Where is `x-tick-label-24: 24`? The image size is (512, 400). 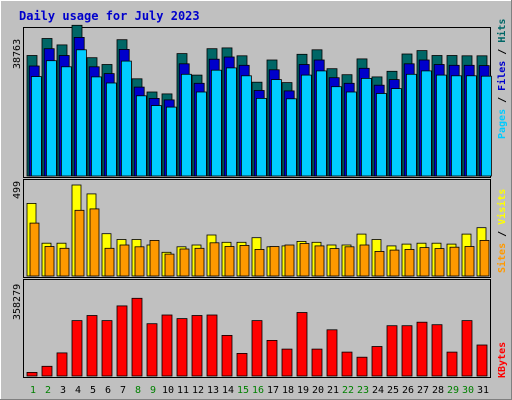 x-tick-label-24: 24 is located at coordinates (378, 390).